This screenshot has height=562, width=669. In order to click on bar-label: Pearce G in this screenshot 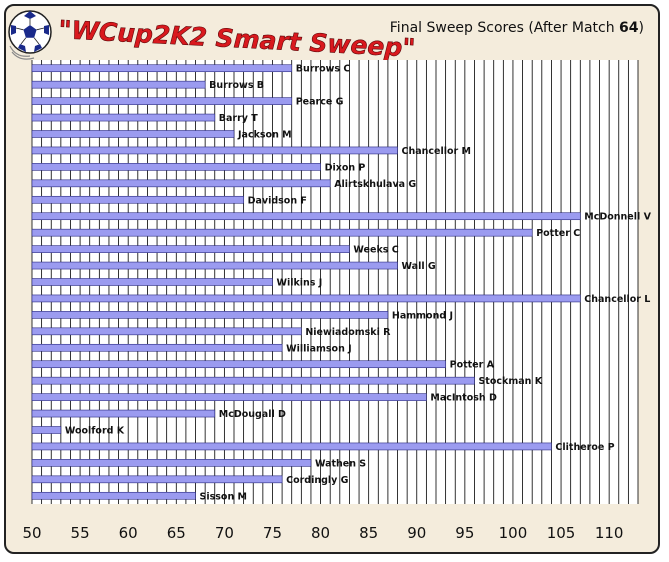, I will do `click(320, 102)`.